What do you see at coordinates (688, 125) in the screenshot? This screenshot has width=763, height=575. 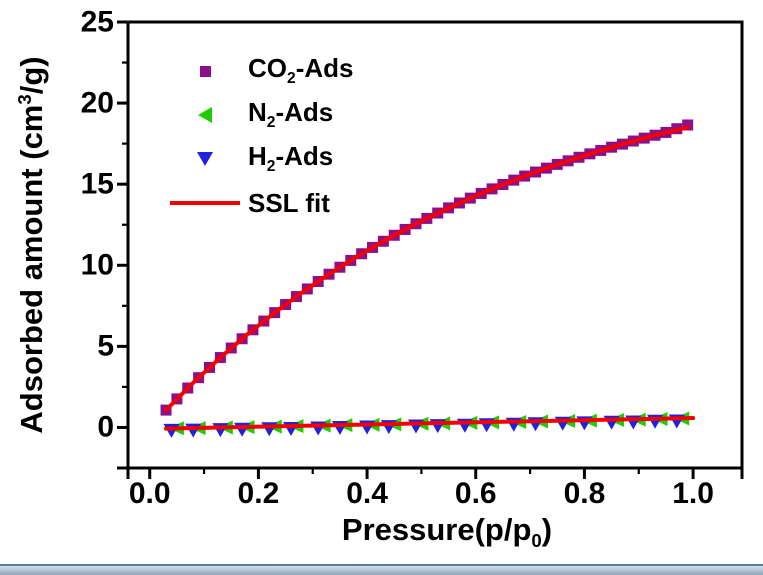 I see `co2-data-point` at bounding box center [688, 125].